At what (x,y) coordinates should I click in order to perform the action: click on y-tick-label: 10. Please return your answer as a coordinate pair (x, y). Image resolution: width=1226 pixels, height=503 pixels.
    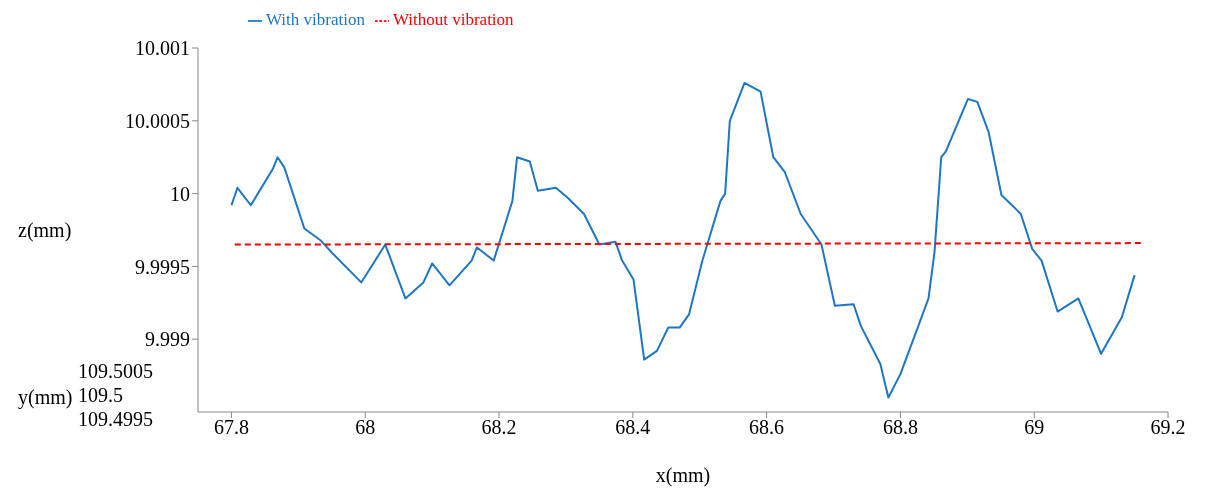
    Looking at the image, I should click on (180, 193).